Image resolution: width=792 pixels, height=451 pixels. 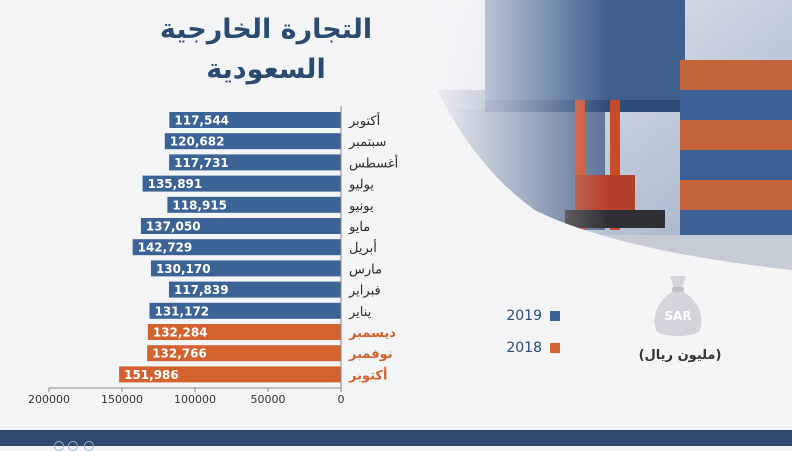 I want to click on bar-value-label: 135,891, so click(x=175, y=184).